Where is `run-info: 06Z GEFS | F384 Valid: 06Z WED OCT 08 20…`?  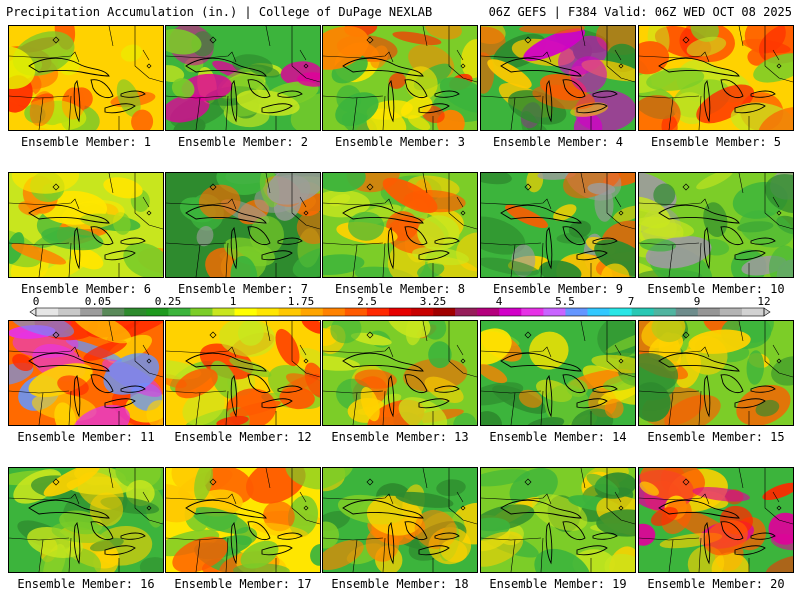
run-info: 06Z GEFS | F384 Valid: 06Z WED OCT 08 20… is located at coordinates (640, 12).